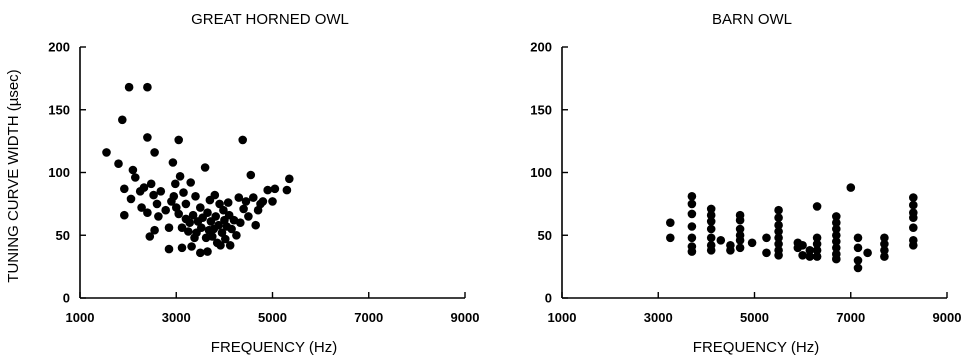  Describe the element at coordinates (59, 47) in the screenshot. I see `great-horned-owl-y-tick-label: 200` at that location.